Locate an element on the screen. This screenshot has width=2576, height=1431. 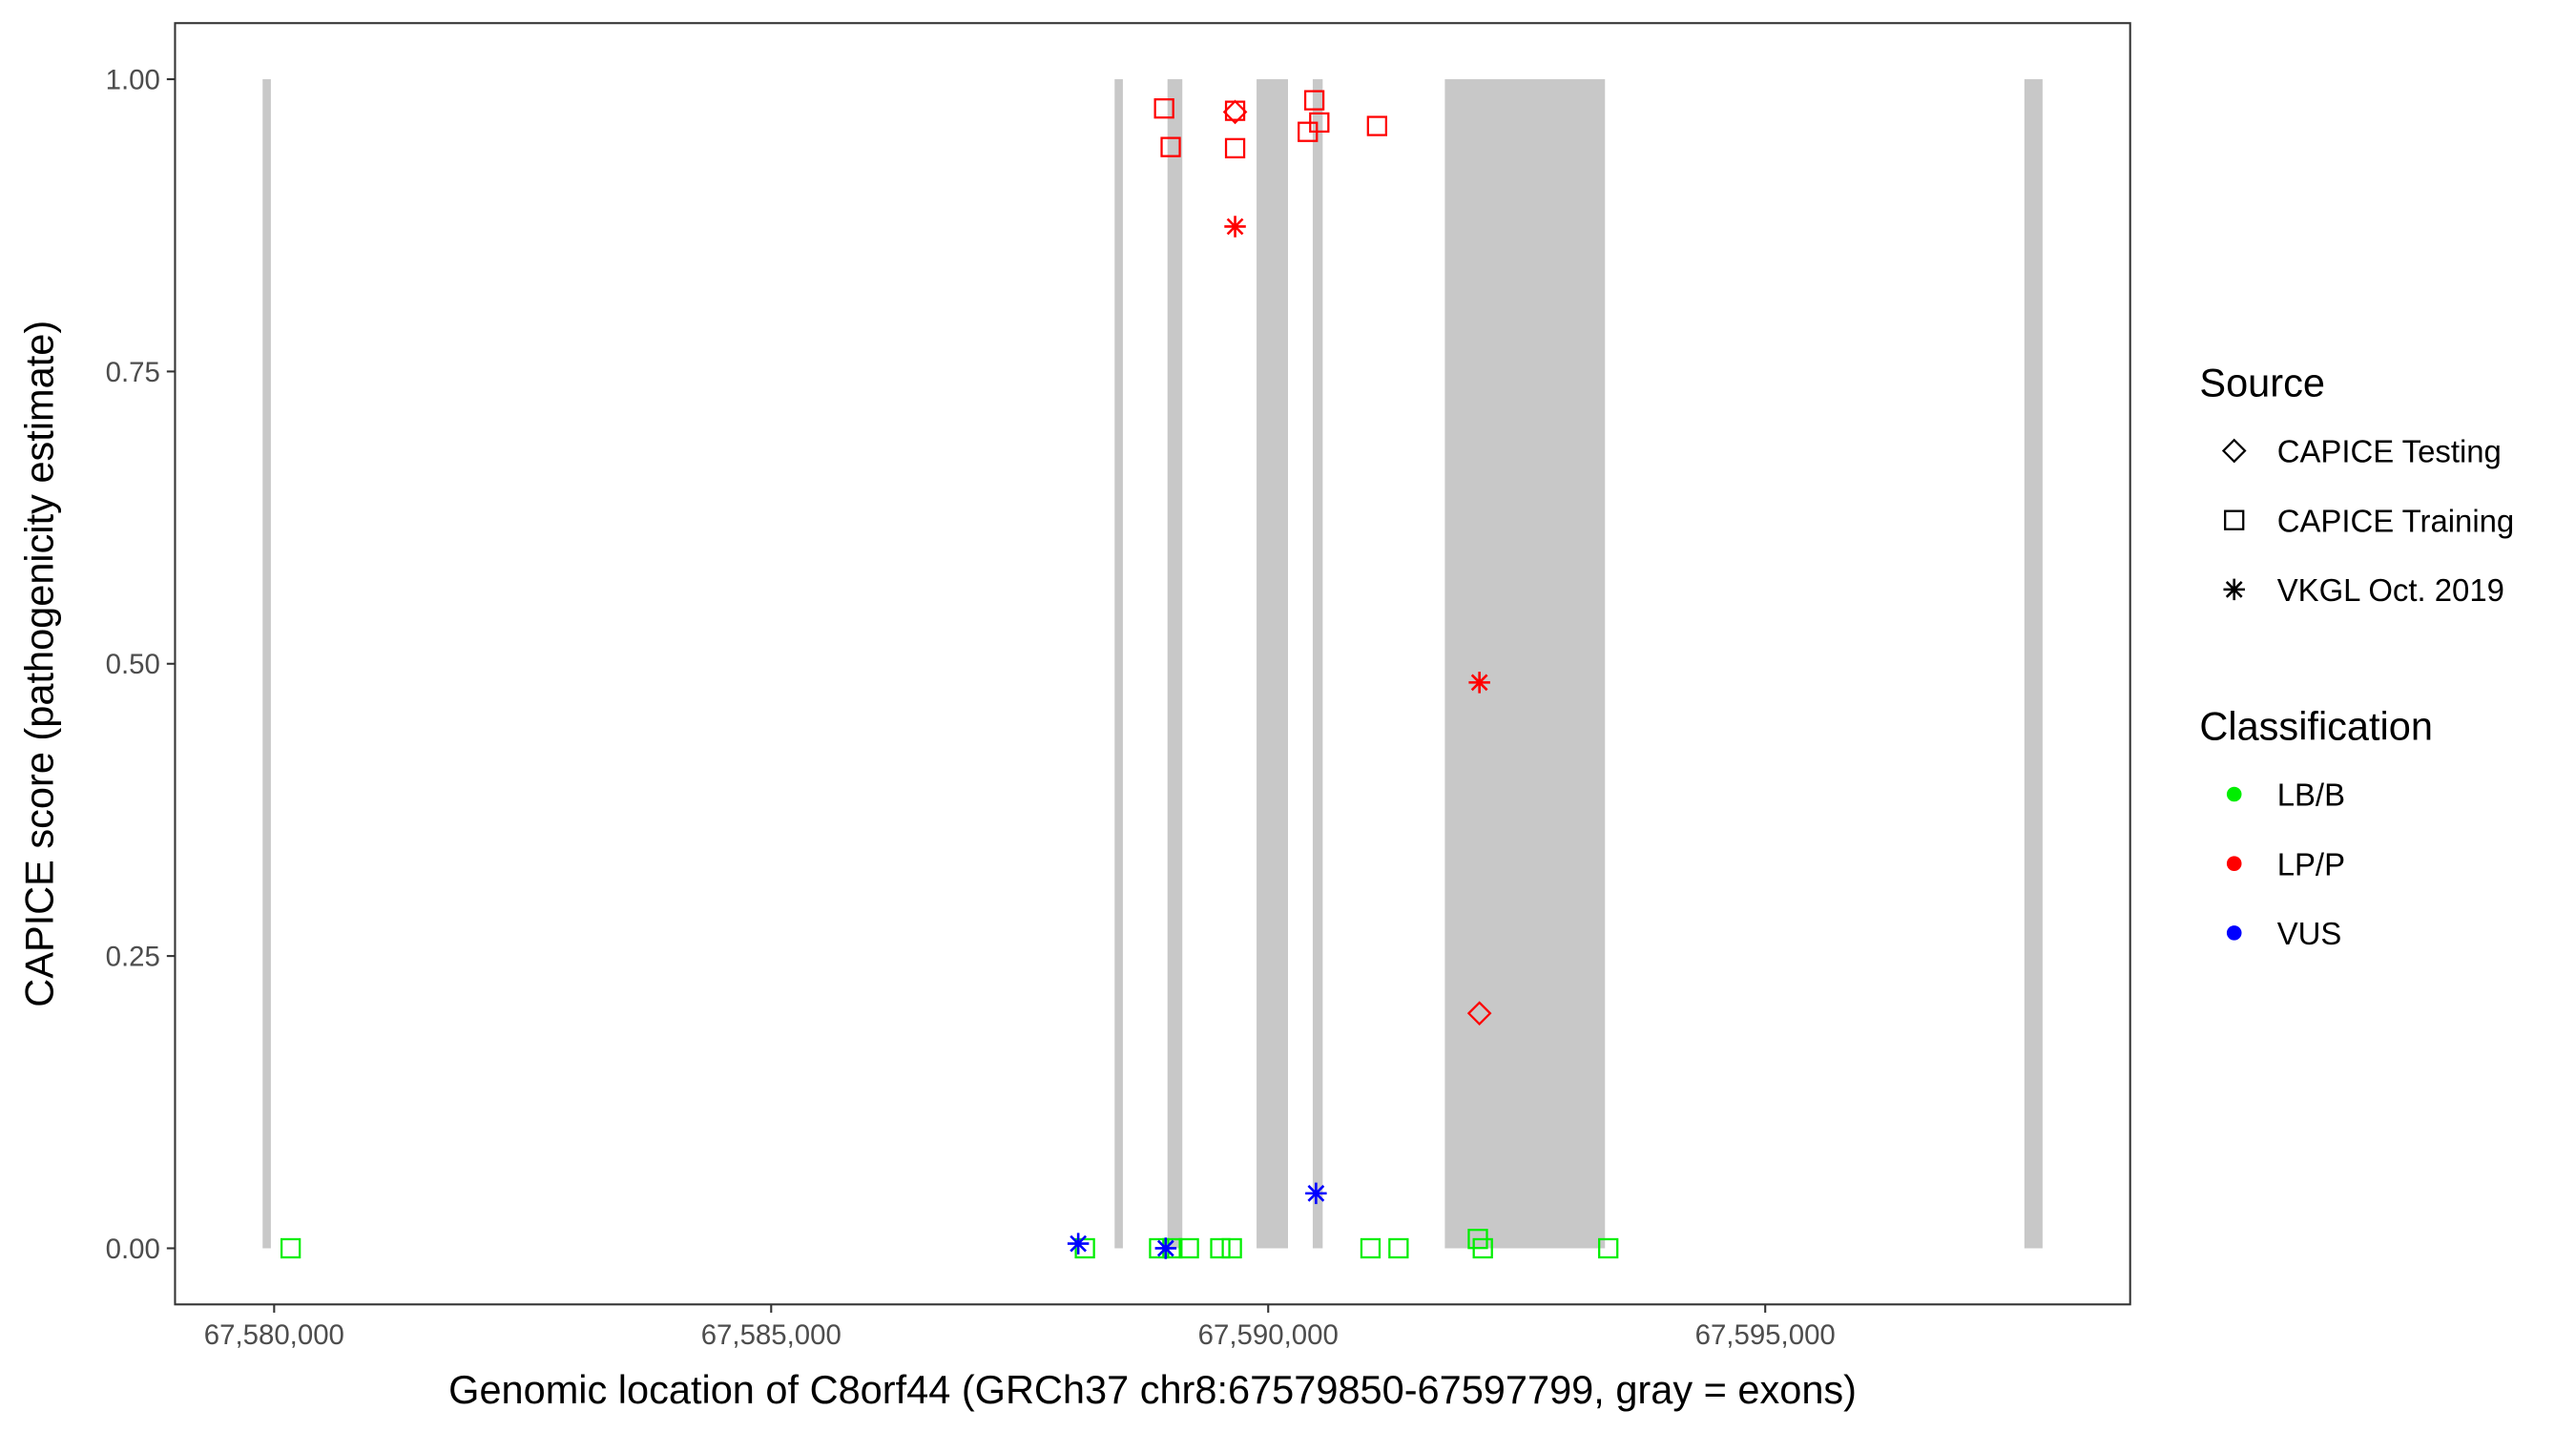
x-tick-label: 67,585,000 is located at coordinates (771, 1335).